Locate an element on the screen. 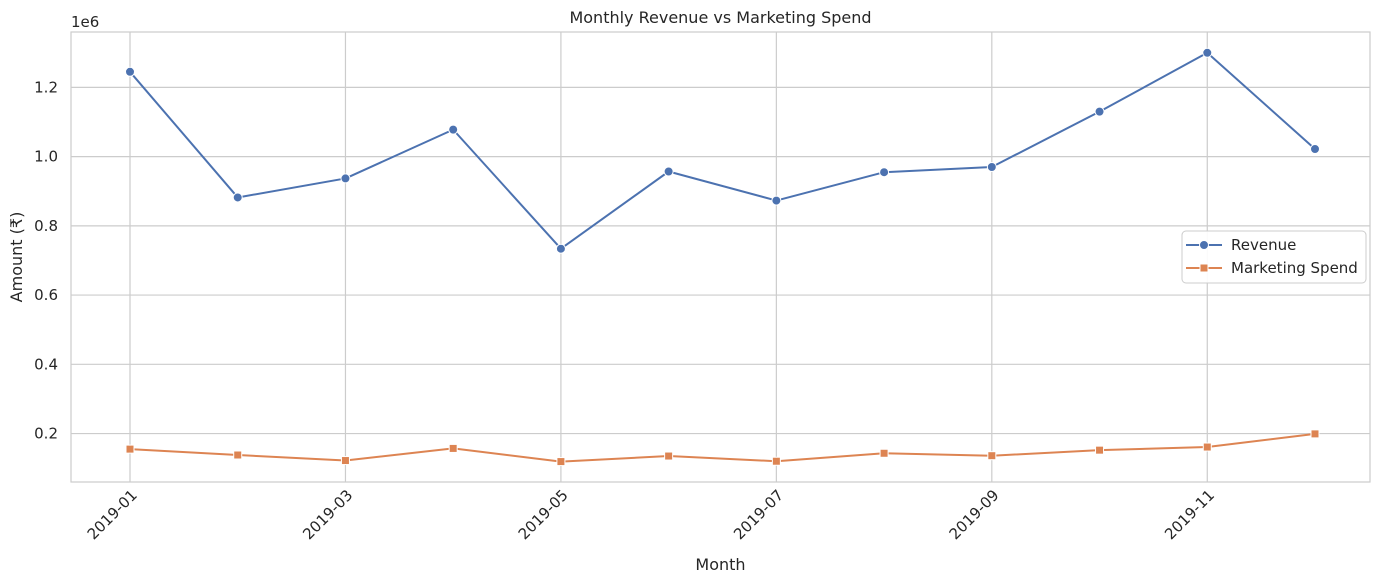 This screenshot has width=1384, height=584. x-tick-label: 2019-09 is located at coordinates (974, 514).